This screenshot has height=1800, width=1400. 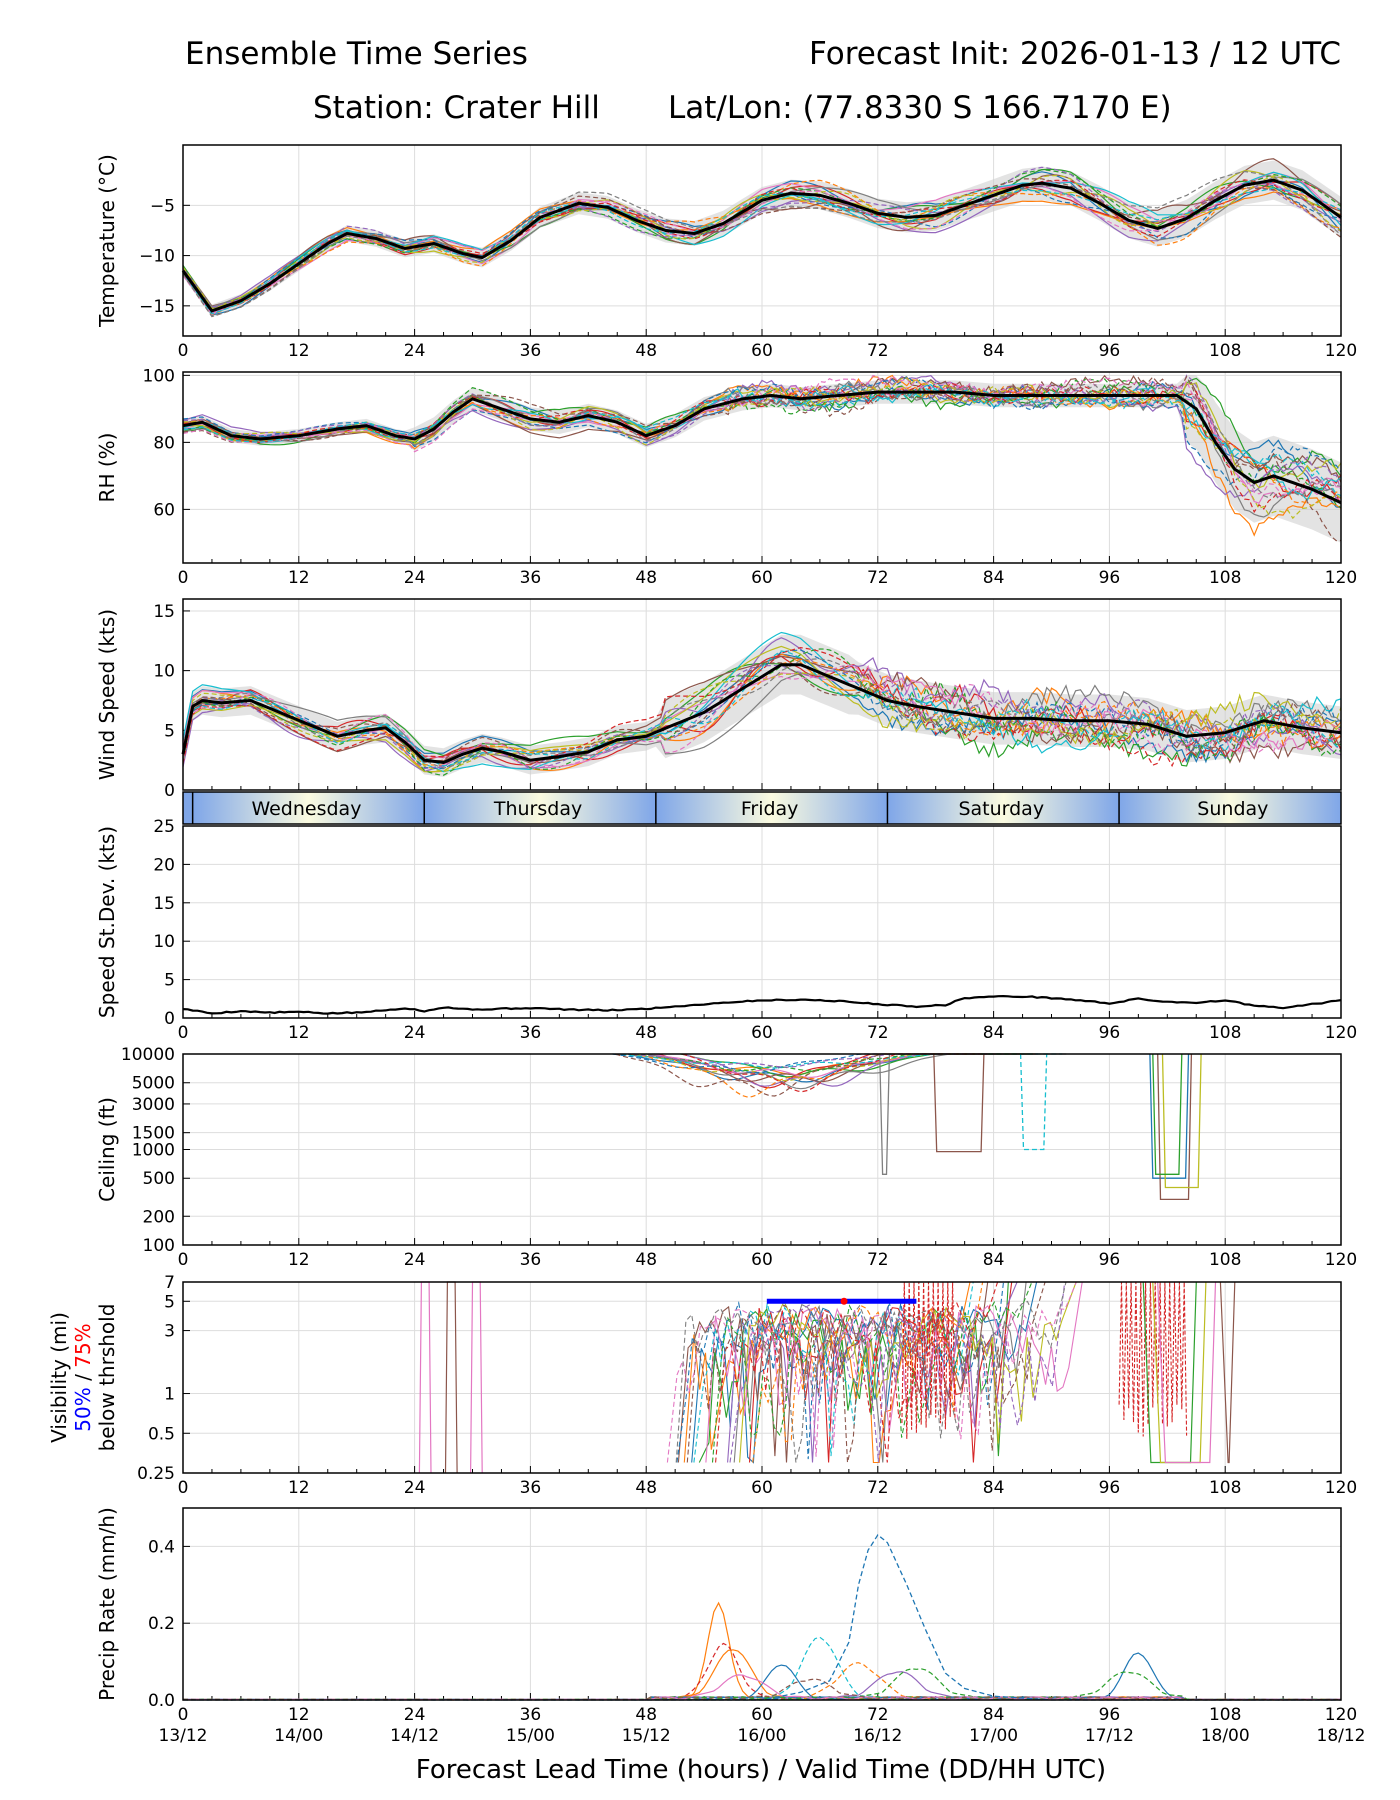 I want to click on day-band: Wednesday Thursday Friday Saturday Sunday, so click(x=762, y=808).